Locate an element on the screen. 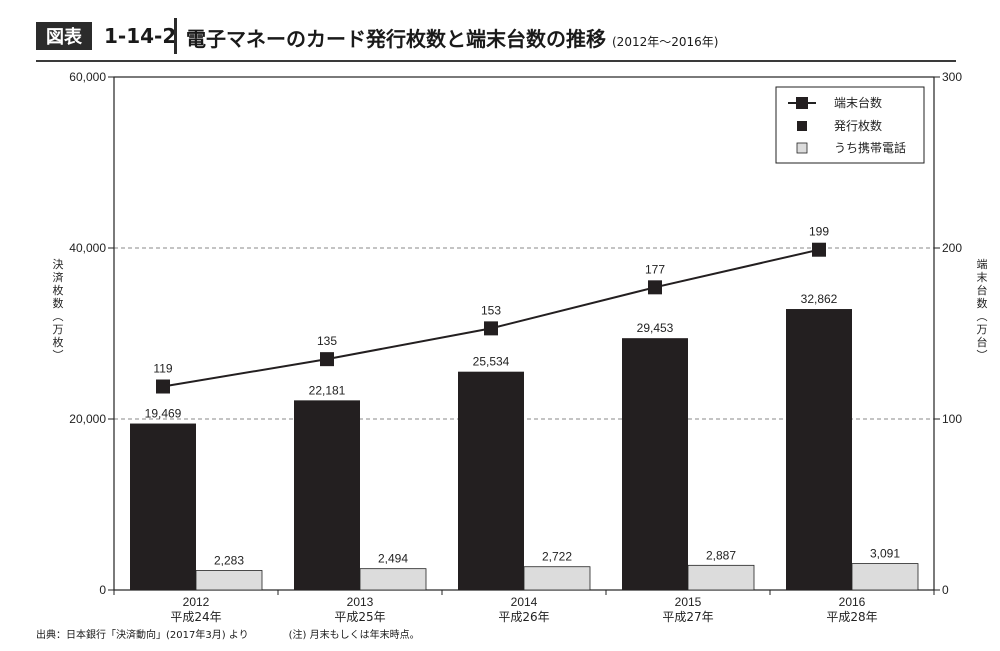 The height and width of the screenshot is (651, 1000). header-rule is located at coordinates (496, 61).